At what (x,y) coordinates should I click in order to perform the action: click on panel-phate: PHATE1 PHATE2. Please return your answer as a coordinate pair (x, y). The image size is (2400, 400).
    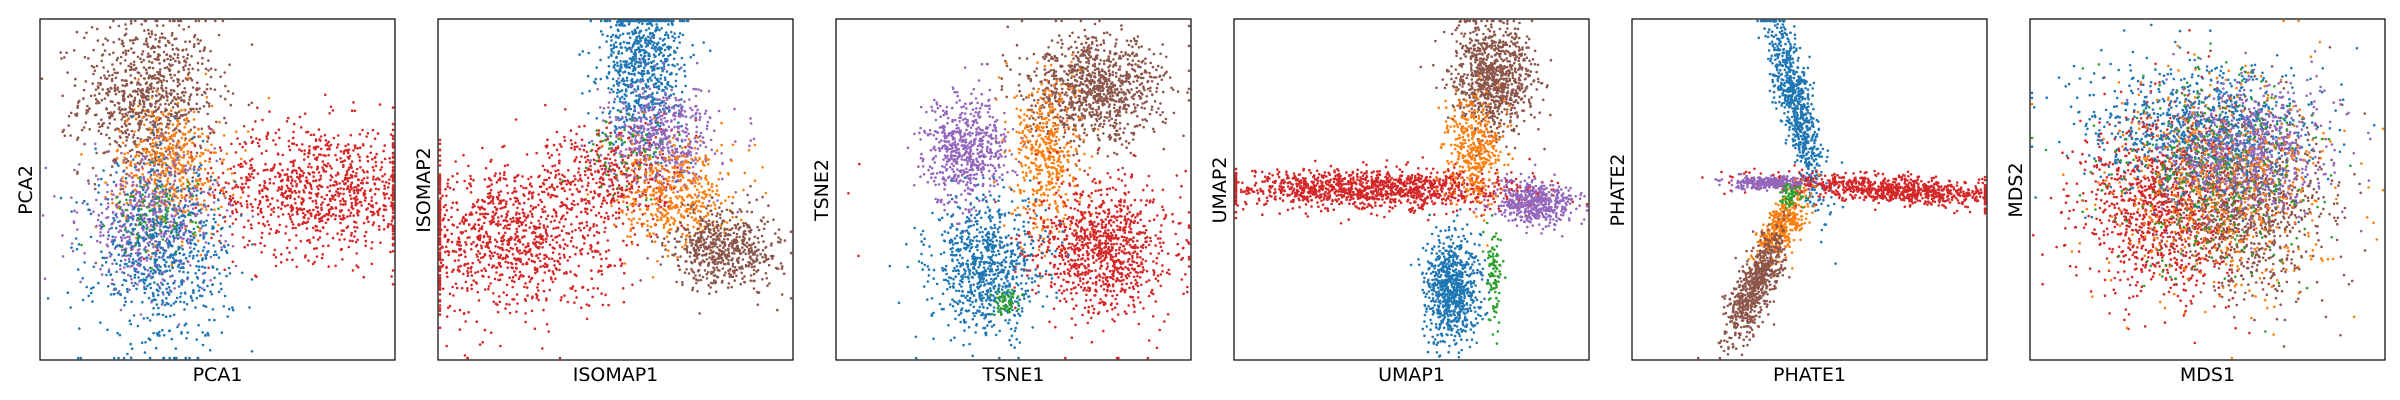
    Looking at the image, I should click on (1797, 202).